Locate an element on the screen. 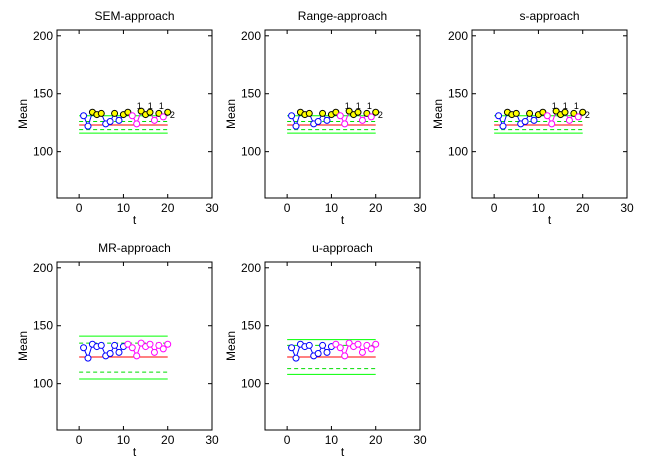  chart-title: s-approach is located at coordinates (549, 16).